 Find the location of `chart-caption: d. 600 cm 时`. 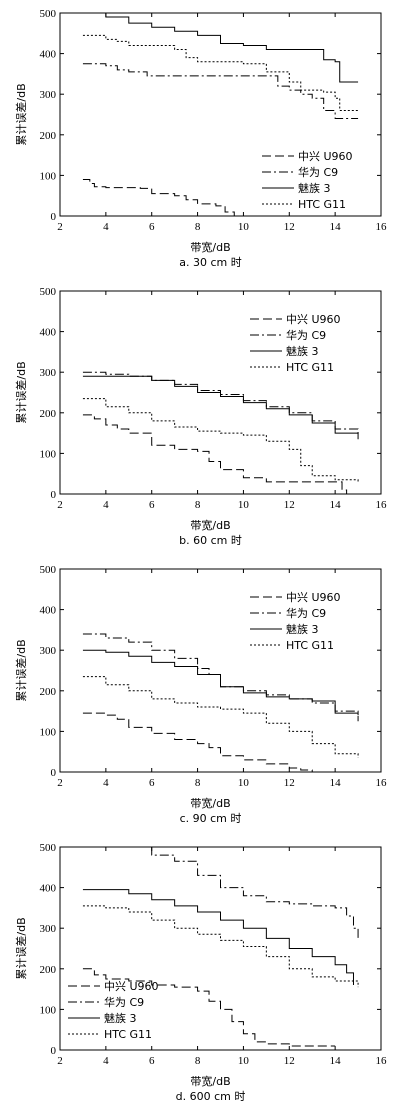

chart-caption: d. 600 cm 时 is located at coordinates (211, 1096).